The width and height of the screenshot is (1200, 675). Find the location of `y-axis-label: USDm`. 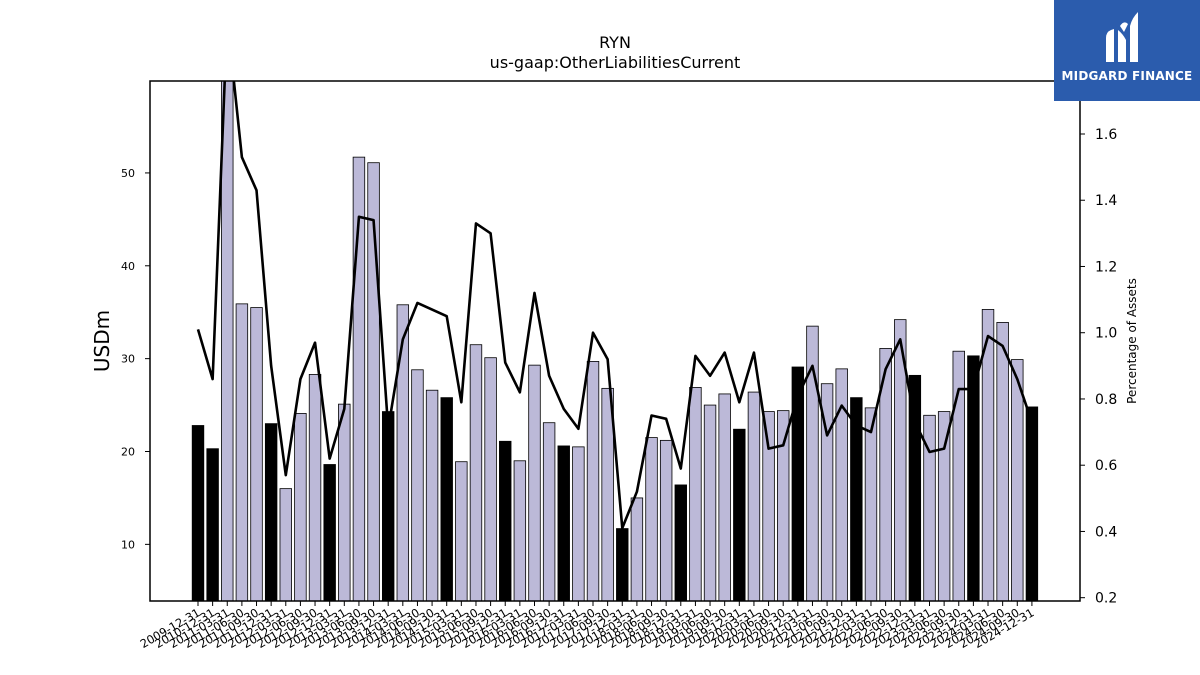

y-axis-label: USDm is located at coordinates (102, 341).